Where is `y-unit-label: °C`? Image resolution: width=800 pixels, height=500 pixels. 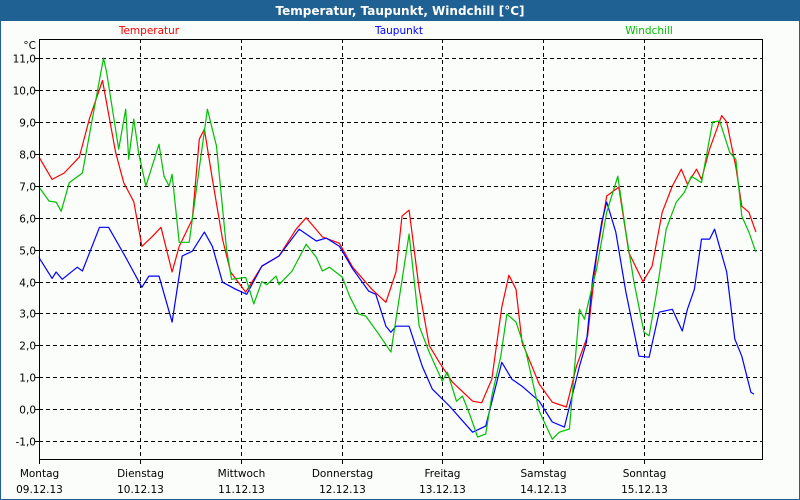
y-unit-label: °C is located at coordinates (29, 46).